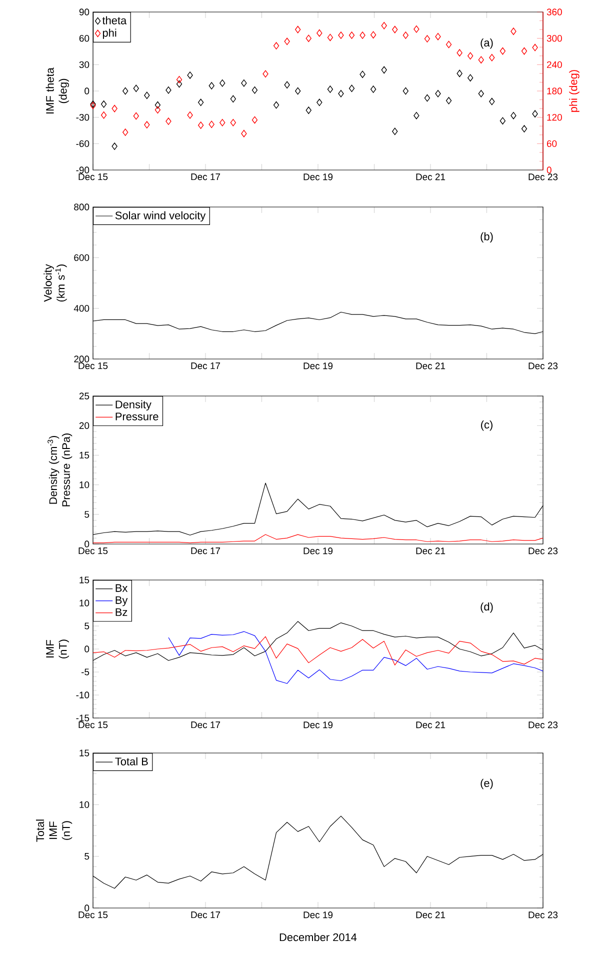 This screenshot has width=612, height=961. I want to click on legend-label: Total B, so click(131, 761).